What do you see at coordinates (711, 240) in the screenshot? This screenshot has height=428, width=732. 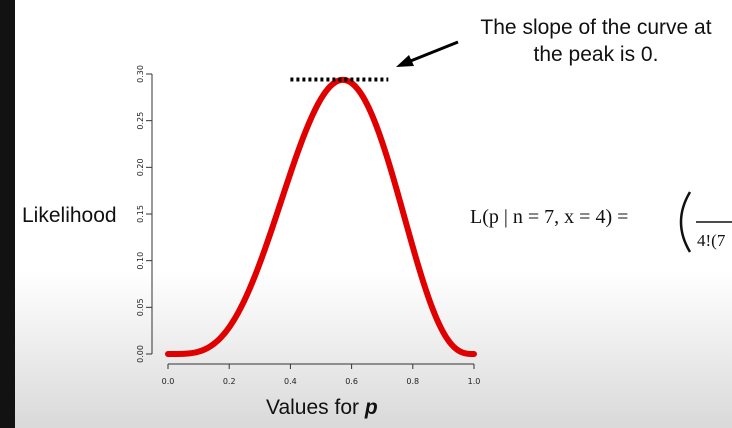 I see `formula-denominator: 4!(7` at bounding box center [711, 240].